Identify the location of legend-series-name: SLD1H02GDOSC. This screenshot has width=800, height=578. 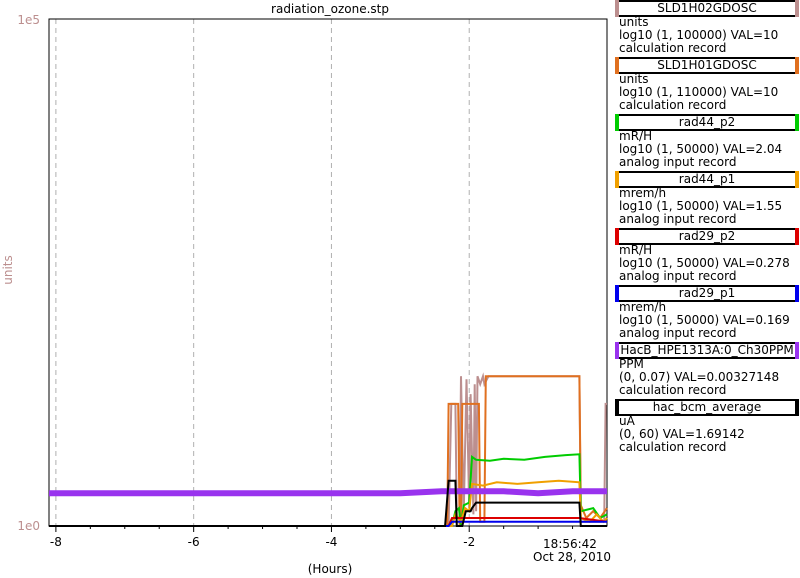
(707, 8).